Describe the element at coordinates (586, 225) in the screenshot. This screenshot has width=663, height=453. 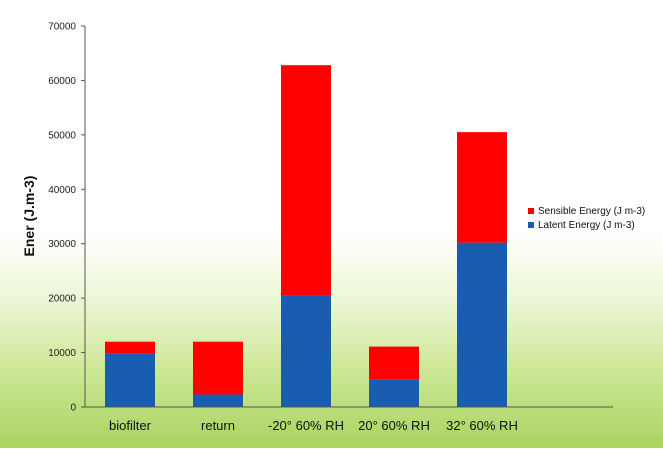
I see `legend-label: Latent Energy (J m-3)` at that location.